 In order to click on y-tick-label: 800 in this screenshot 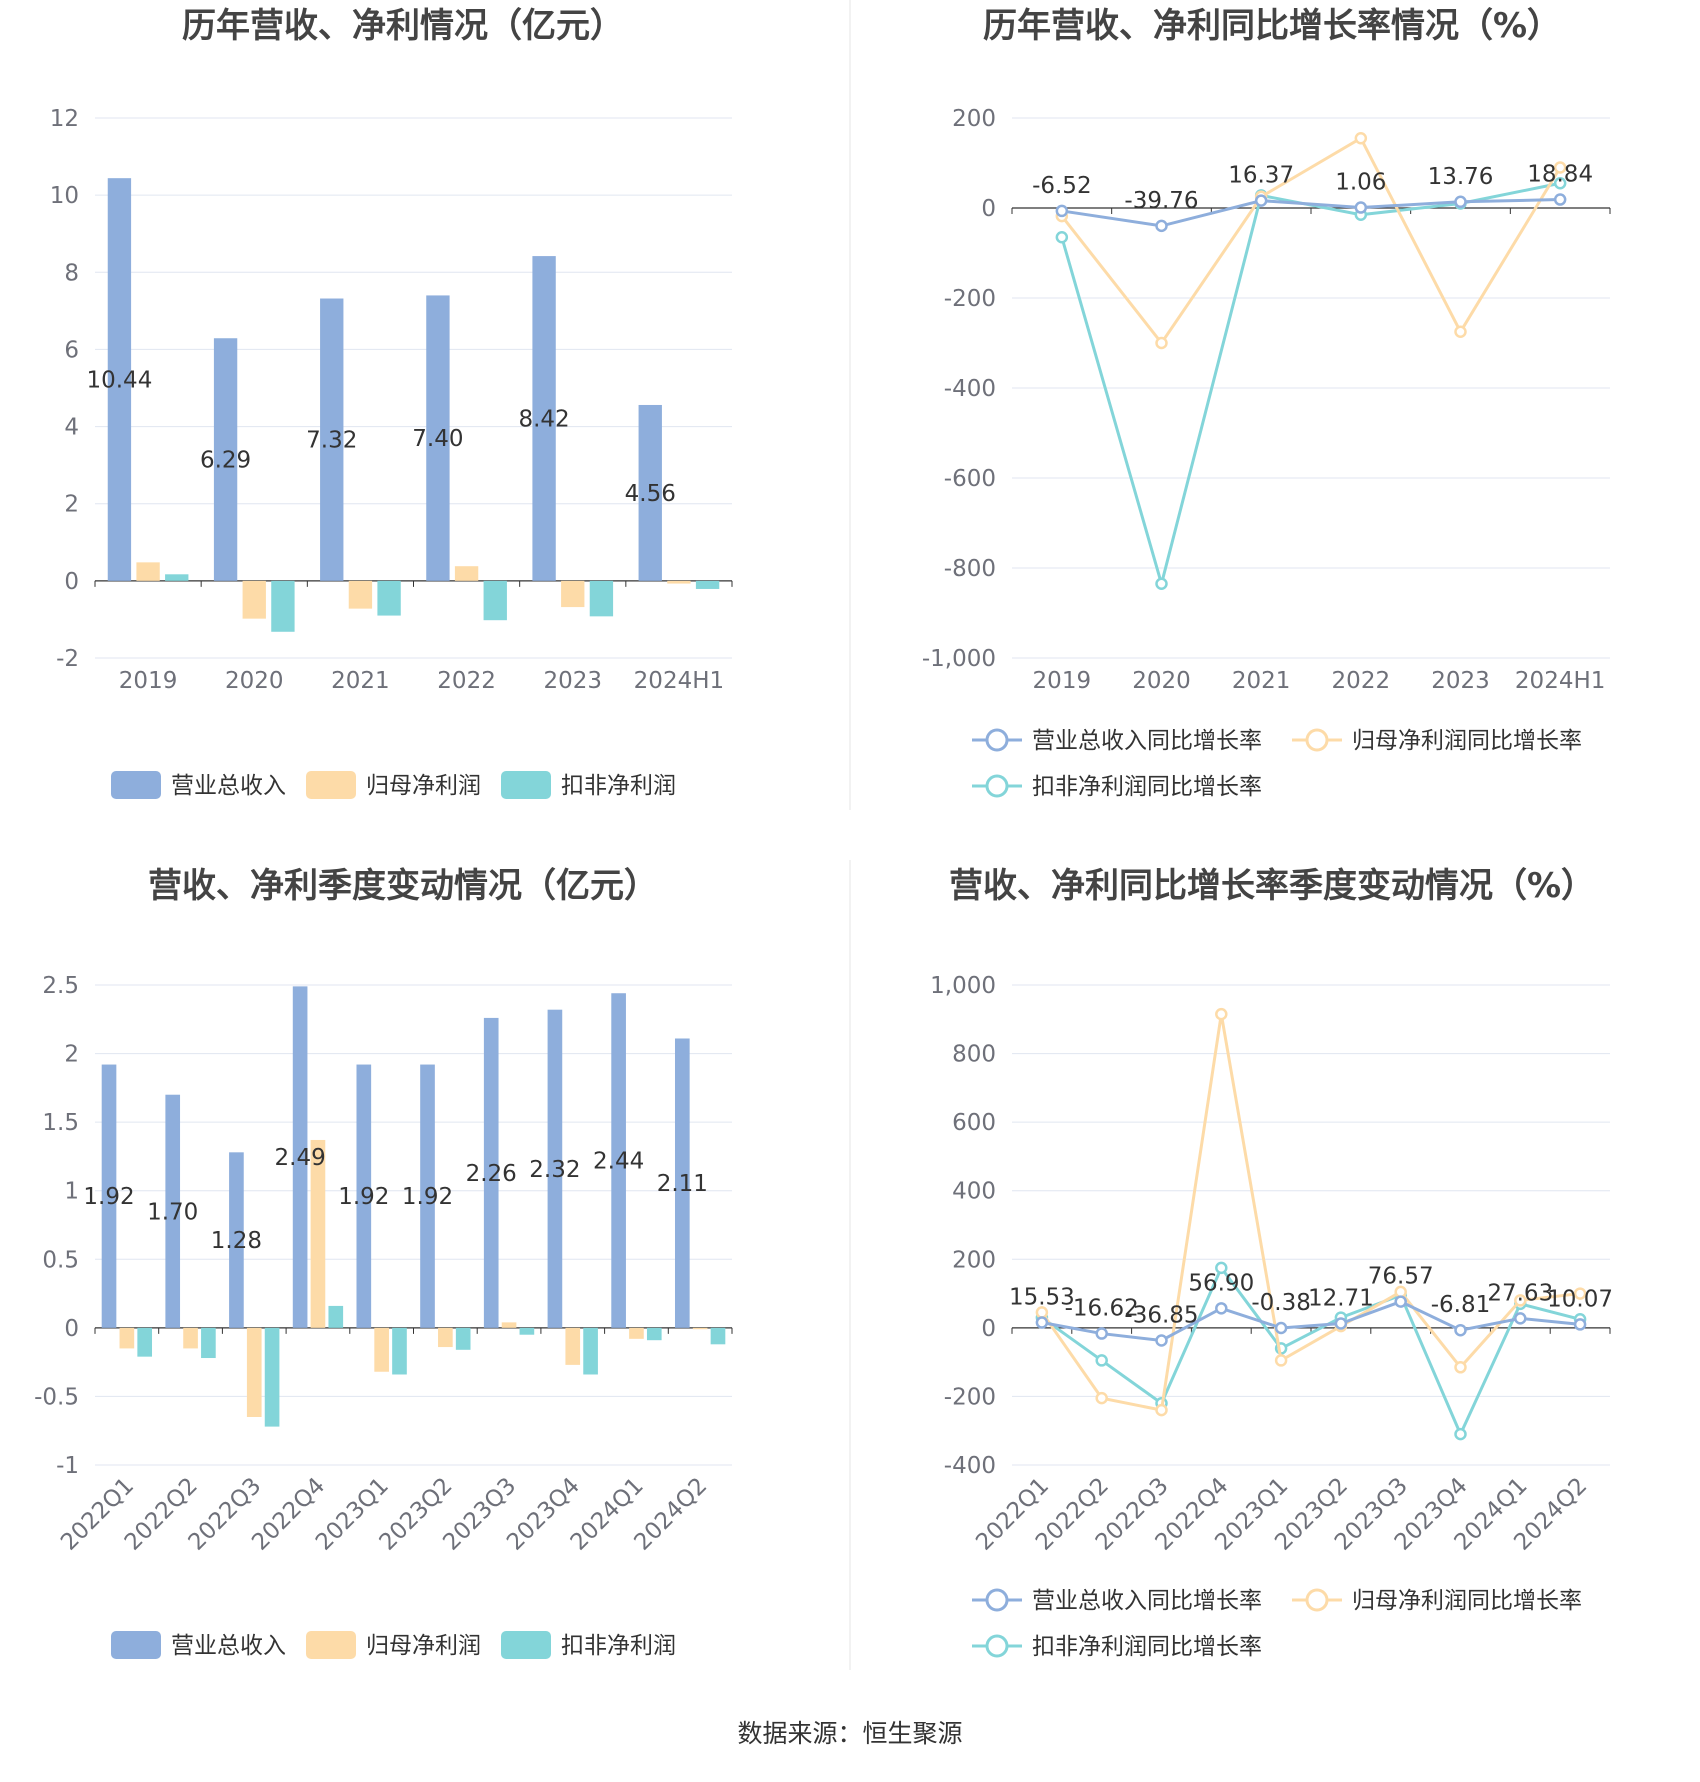, I will do `click(974, 1055)`.